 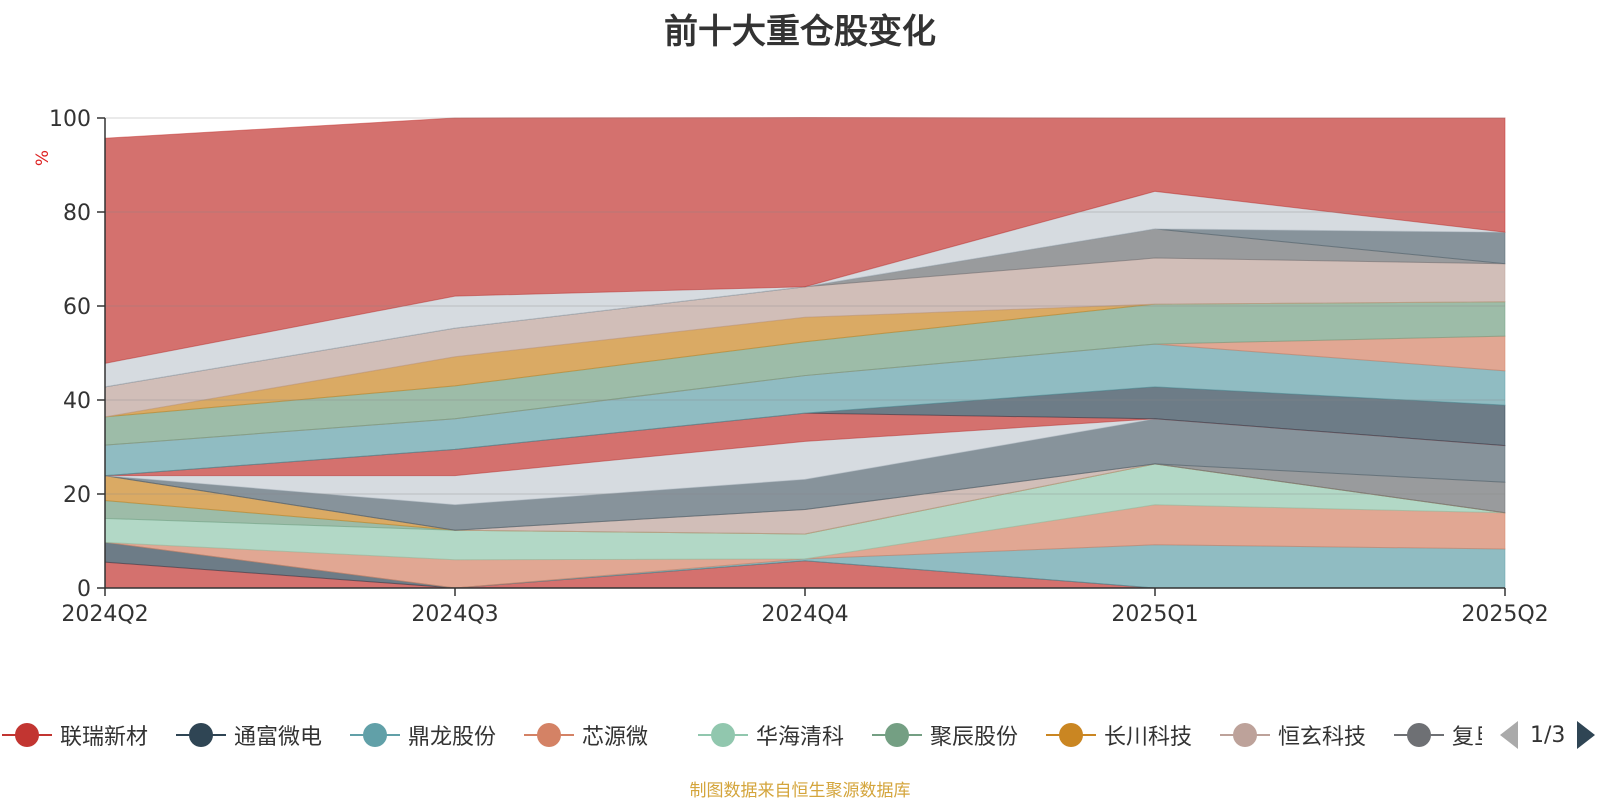 I want to click on legend: 联瑞新材 通富微电 鼎龙股份 芯源微 华海清科 聚辰股份 长川科技 恒玄科技 复旦微电 1/3, so click(x=800, y=735).